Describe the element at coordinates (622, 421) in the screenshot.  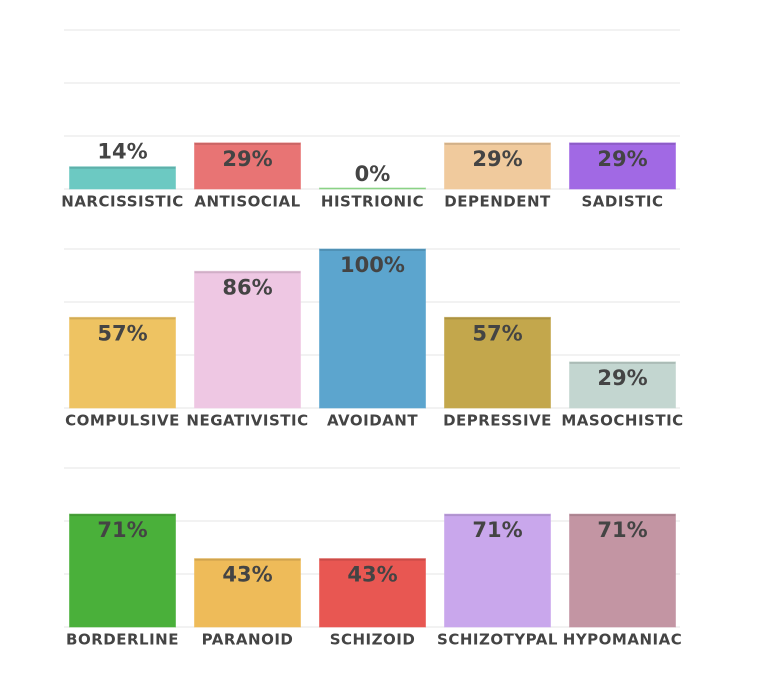
I see `x-tick-label: MASOCHISTIC` at that location.